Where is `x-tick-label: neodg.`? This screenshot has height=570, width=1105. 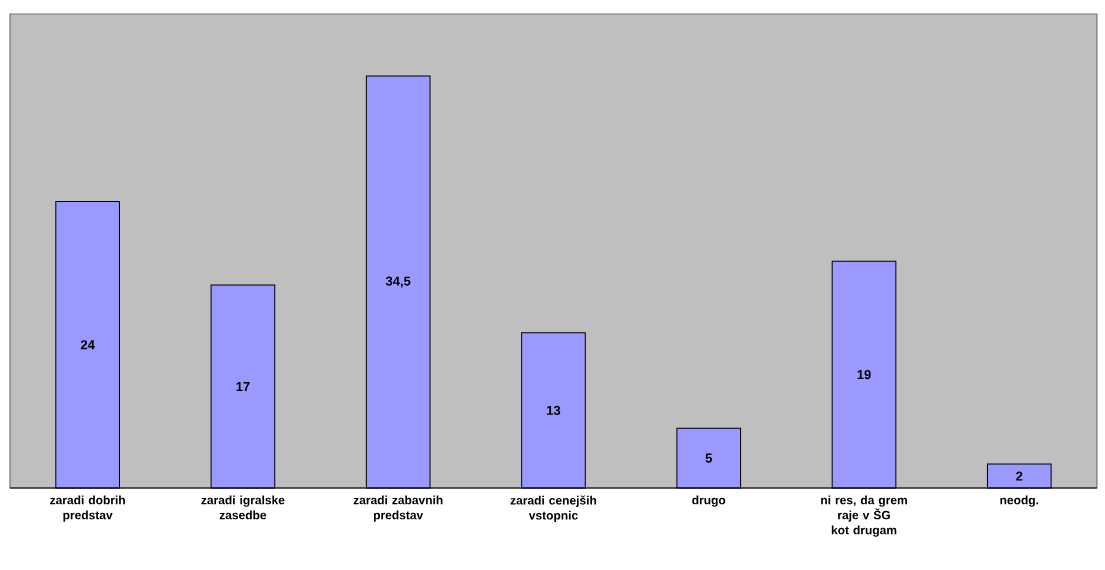
x-tick-label: neodg. is located at coordinates (1019, 501).